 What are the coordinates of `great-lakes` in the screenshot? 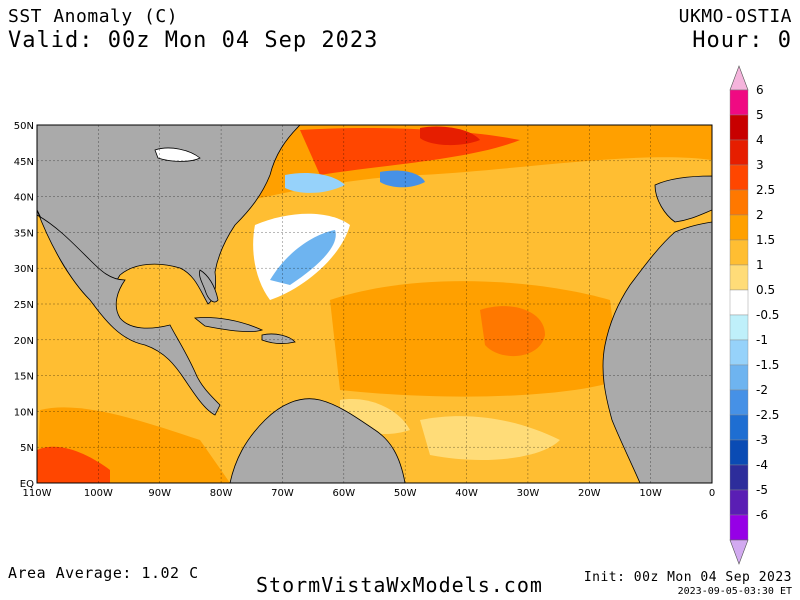 It's located at (177, 154).